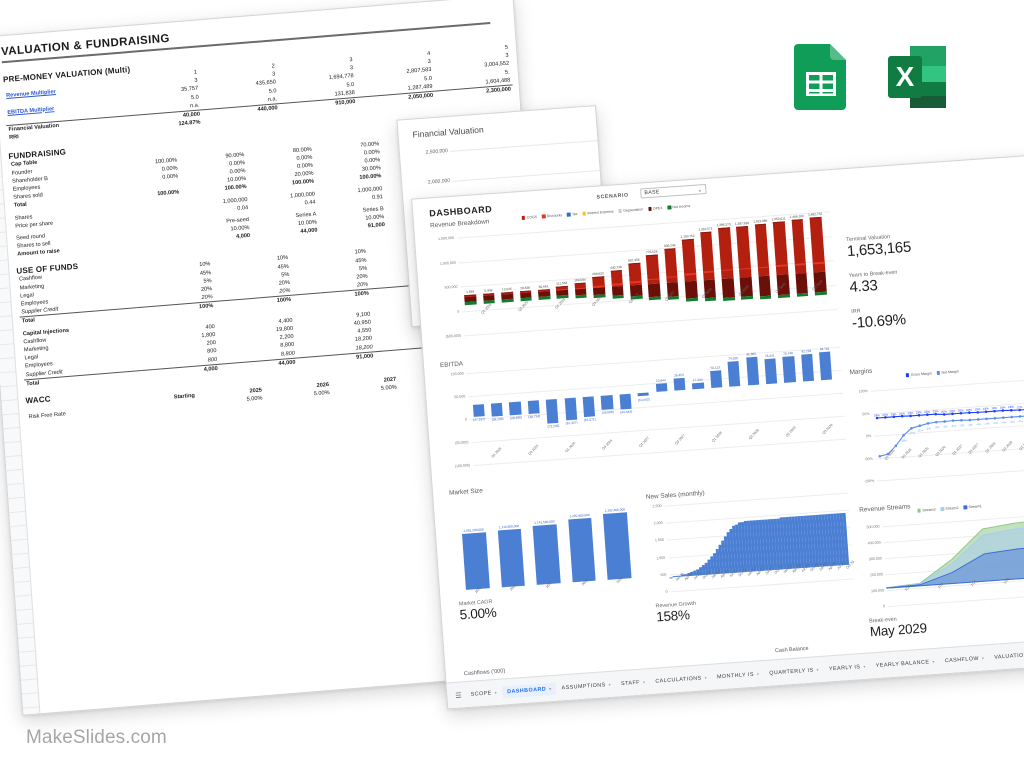  What do you see at coordinates (1009, 656) in the screenshot?
I see `sheet-tab-label: VALUATION` at bounding box center [1009, 656].